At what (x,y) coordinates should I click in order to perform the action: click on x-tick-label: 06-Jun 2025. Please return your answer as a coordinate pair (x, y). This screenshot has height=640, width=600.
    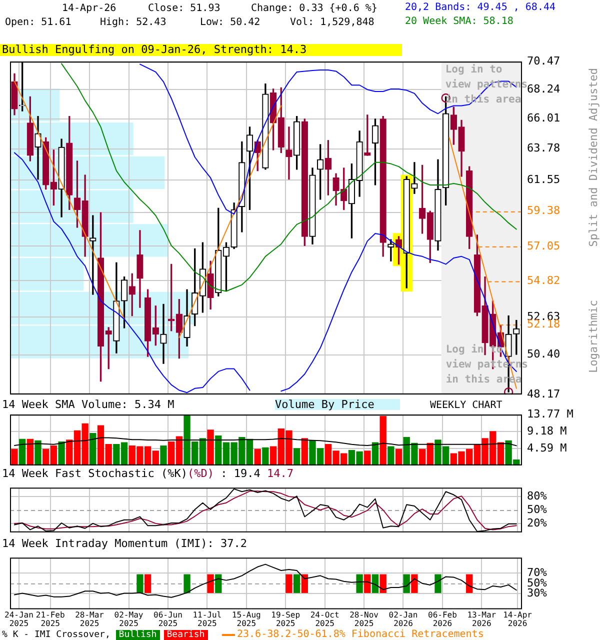
    Looking at the image, I should click on (168, 619).